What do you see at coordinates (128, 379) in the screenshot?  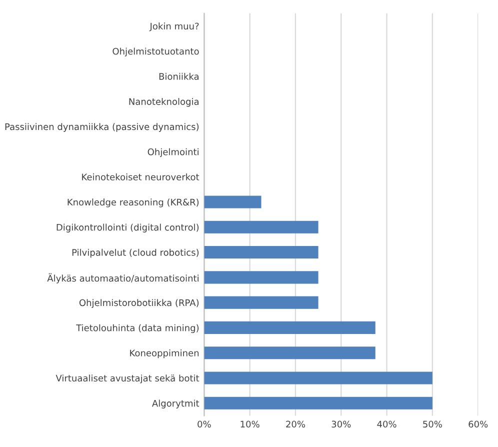 I see `y-tick-label: Virtuaaliset avustajat sekä botit` at bounding box center [128, 379].